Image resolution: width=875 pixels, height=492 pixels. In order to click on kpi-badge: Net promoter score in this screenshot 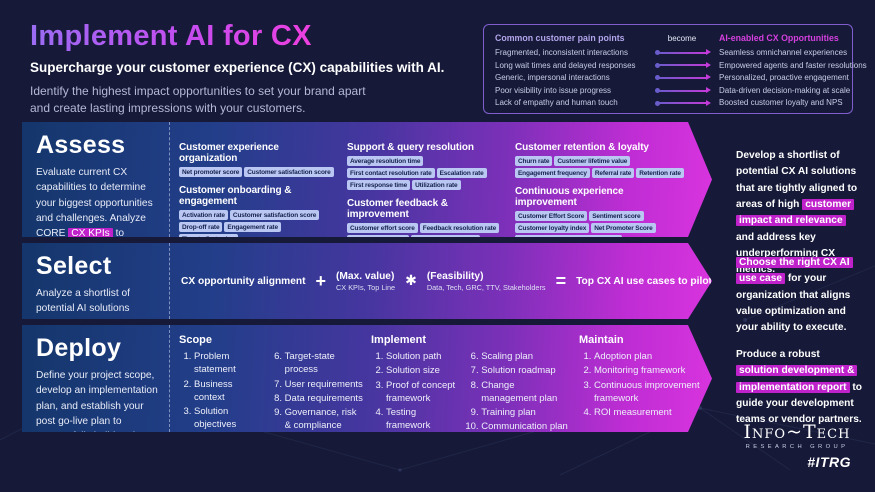, I will do `click(210, 172)`.